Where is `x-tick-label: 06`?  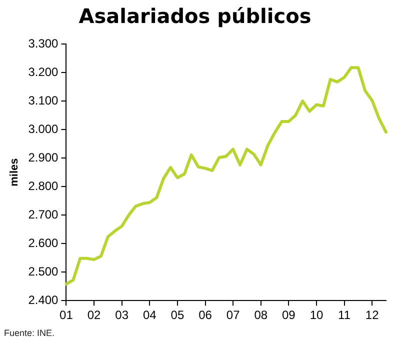
x-tick-label: 06 is located at coordinates (205, 315).